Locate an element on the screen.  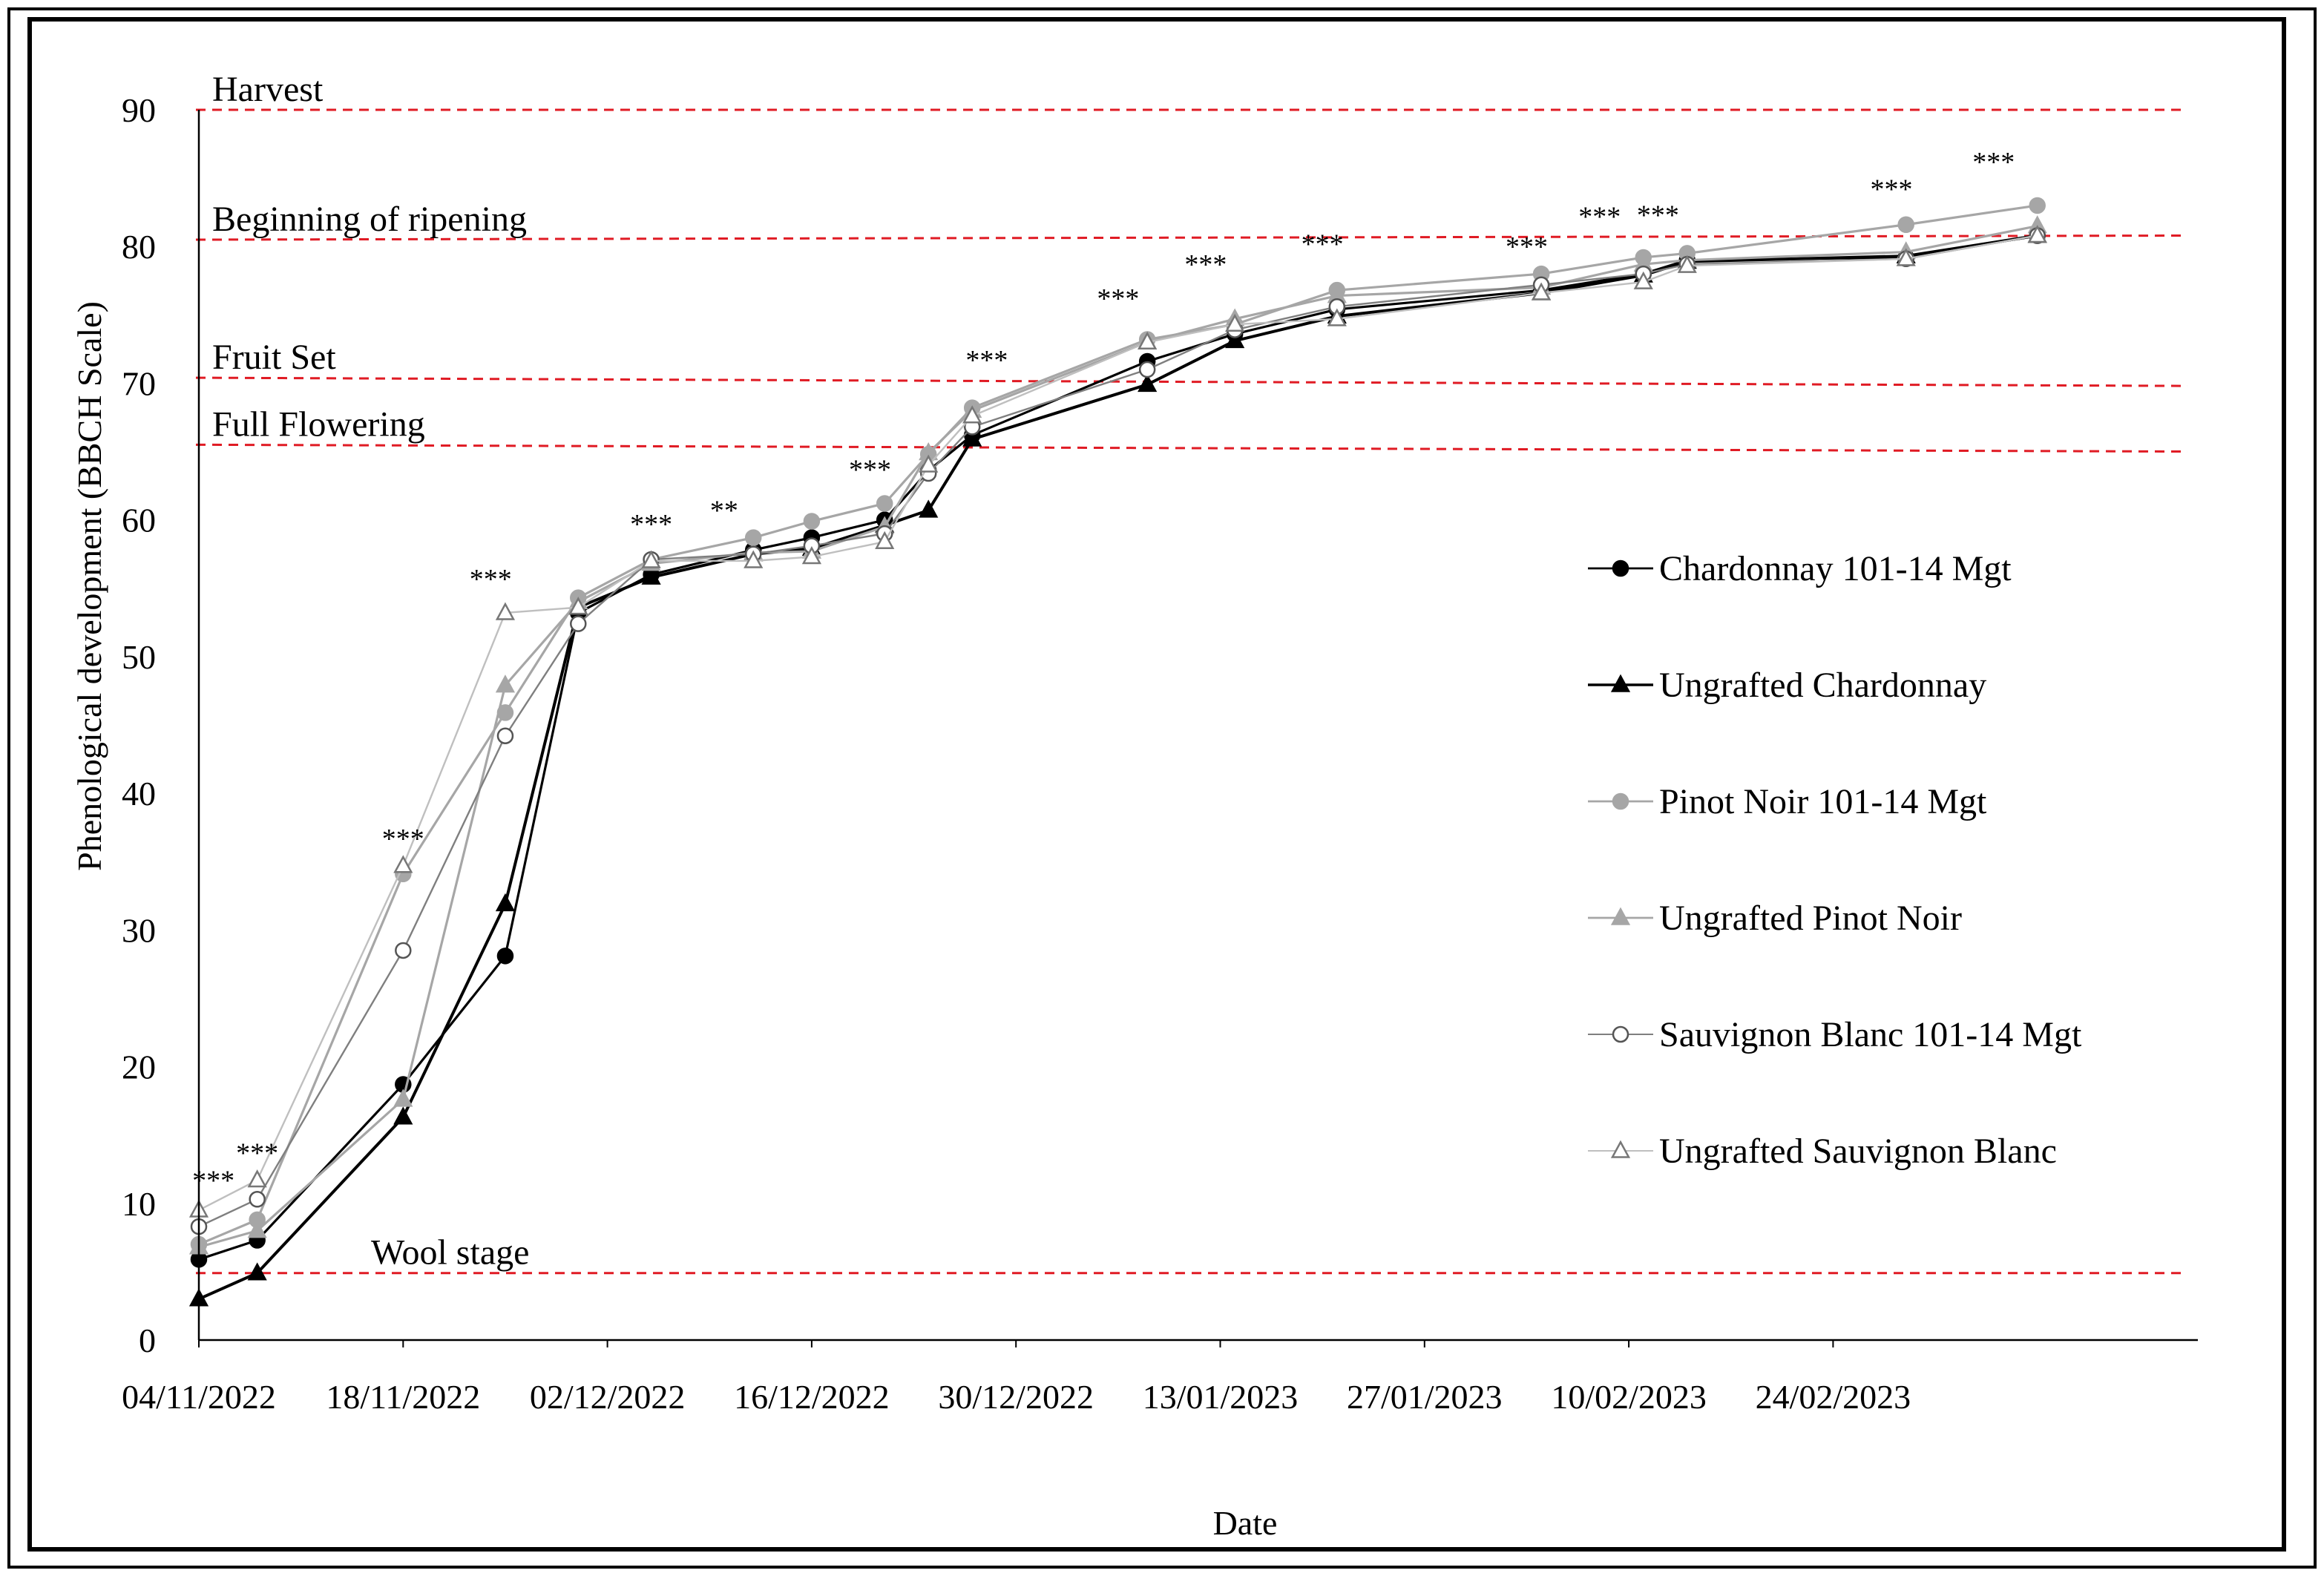
x-tick-label: 02/12/2022 is located at coordinates (608, 1397).